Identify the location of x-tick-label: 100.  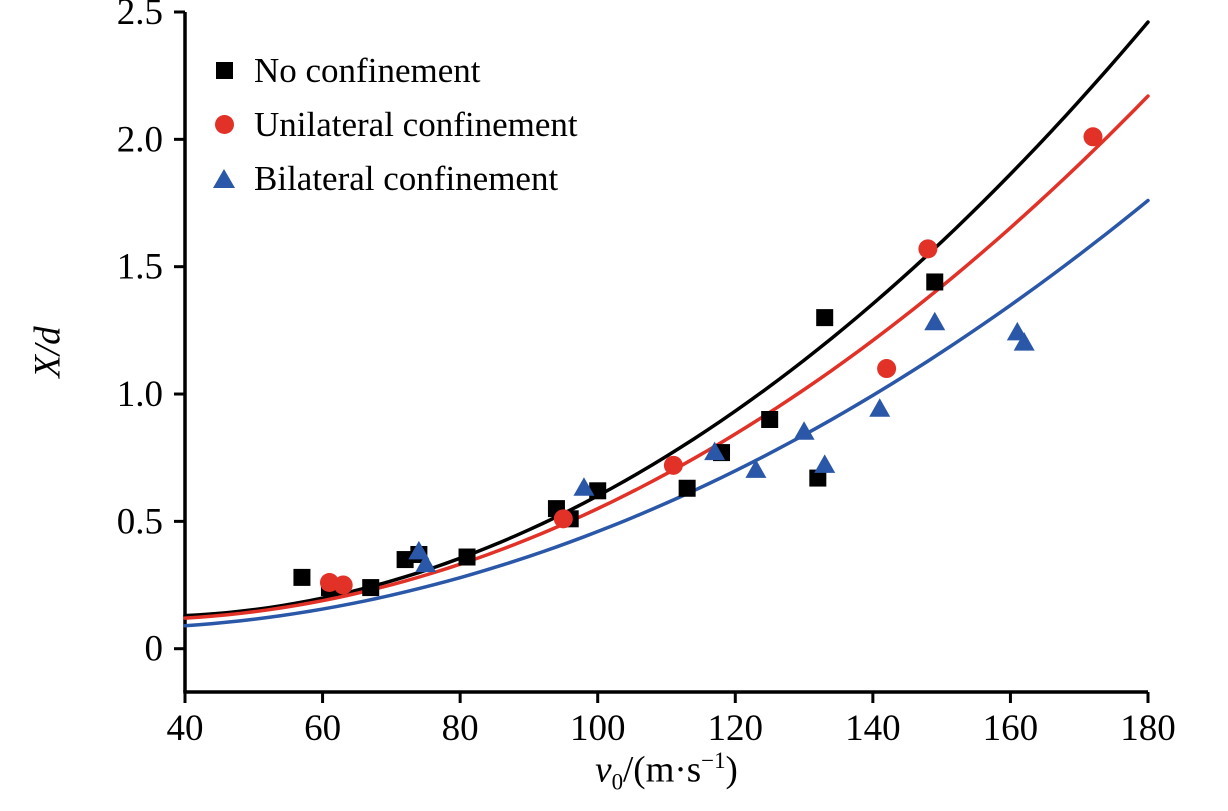
(598, 728).